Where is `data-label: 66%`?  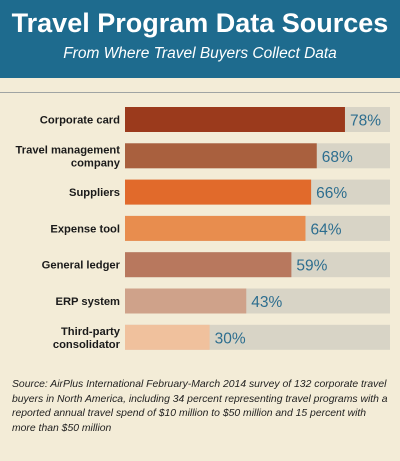
data-label: 66% is located at coordinates (331, 193).